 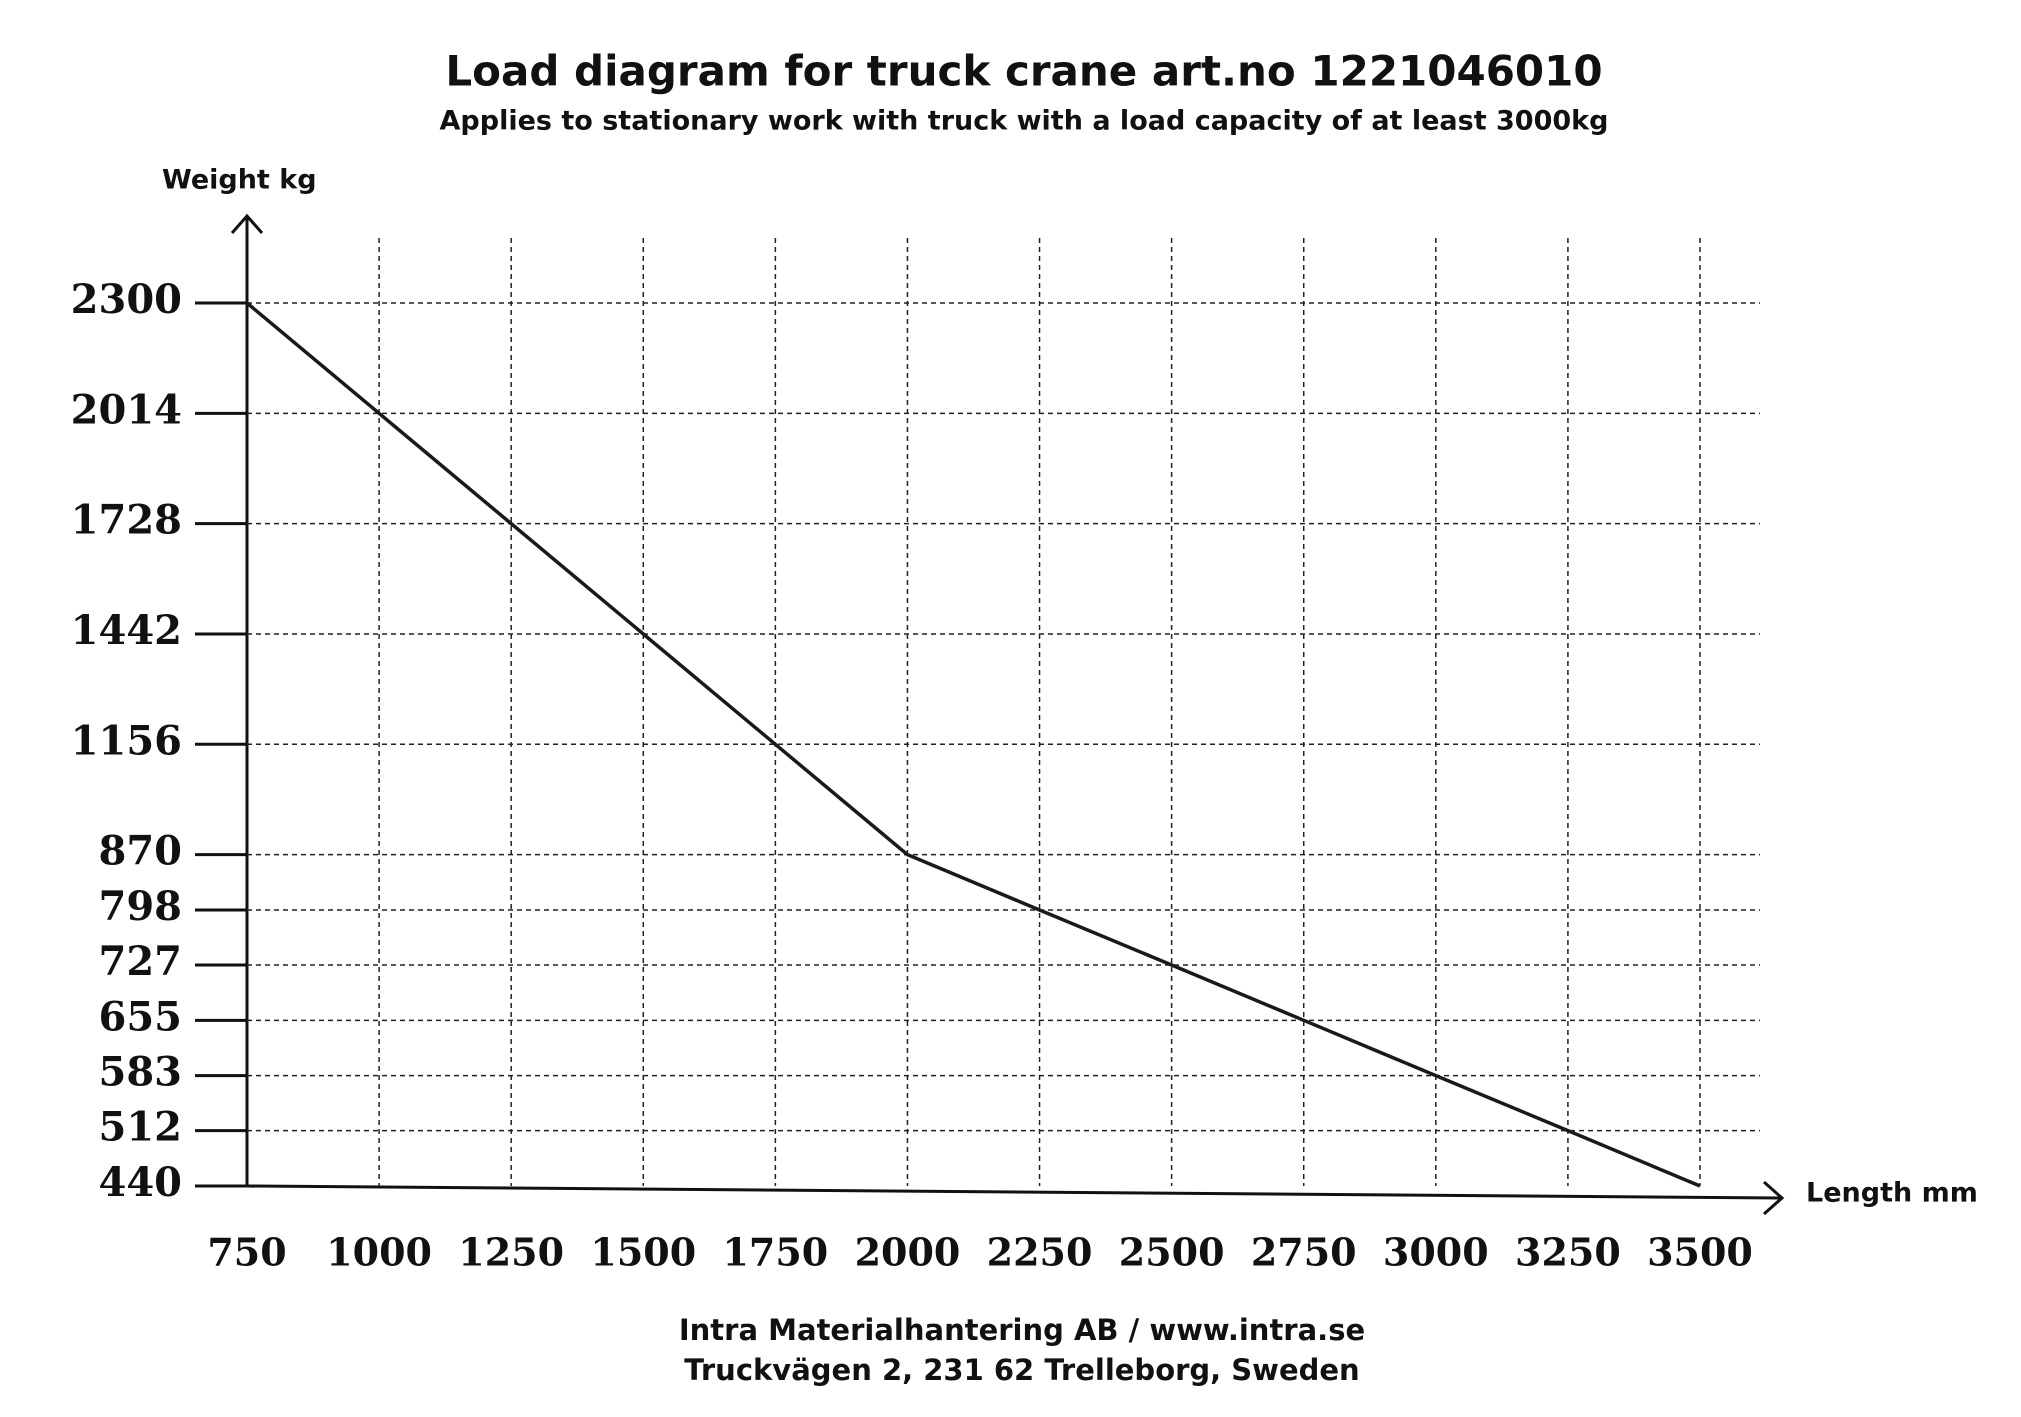 What do you see at coordinates (141, 961) in the screenshot?
I see `y-tick-label: 727` at bounding box center [141, 961].